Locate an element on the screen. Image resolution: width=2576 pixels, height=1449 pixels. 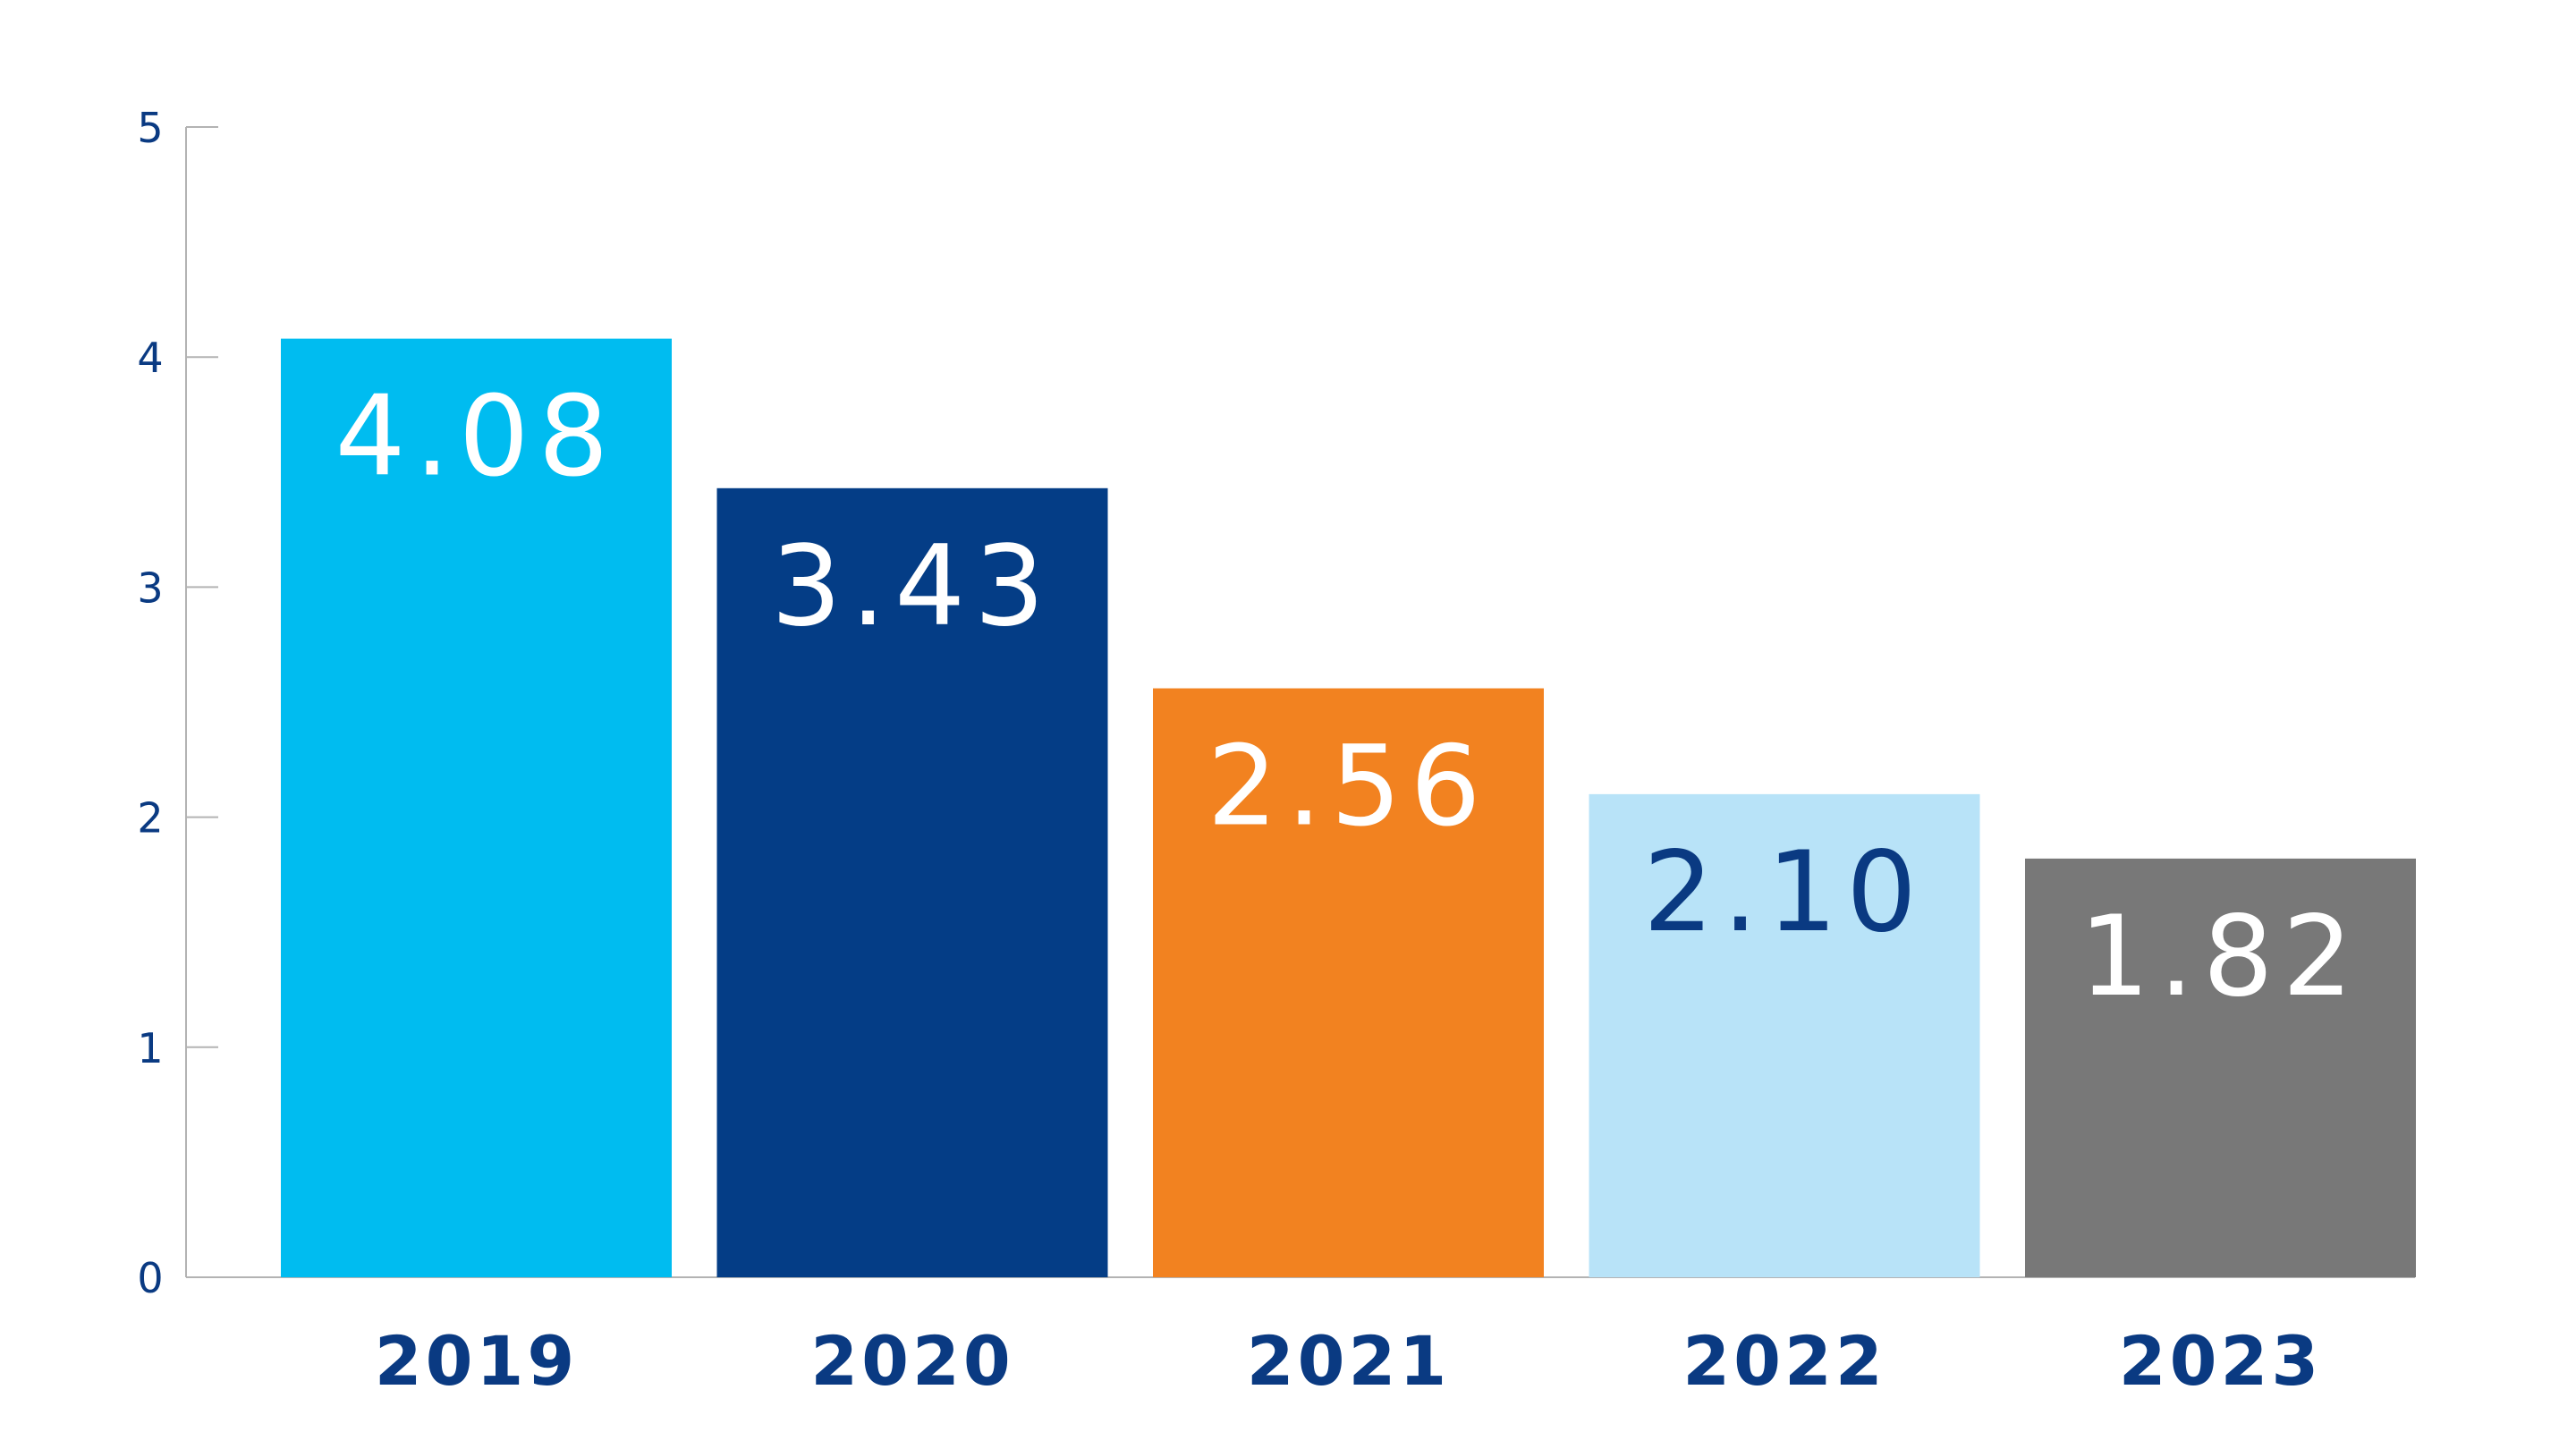
bar-2021 is located at coordinates (1348, 982).